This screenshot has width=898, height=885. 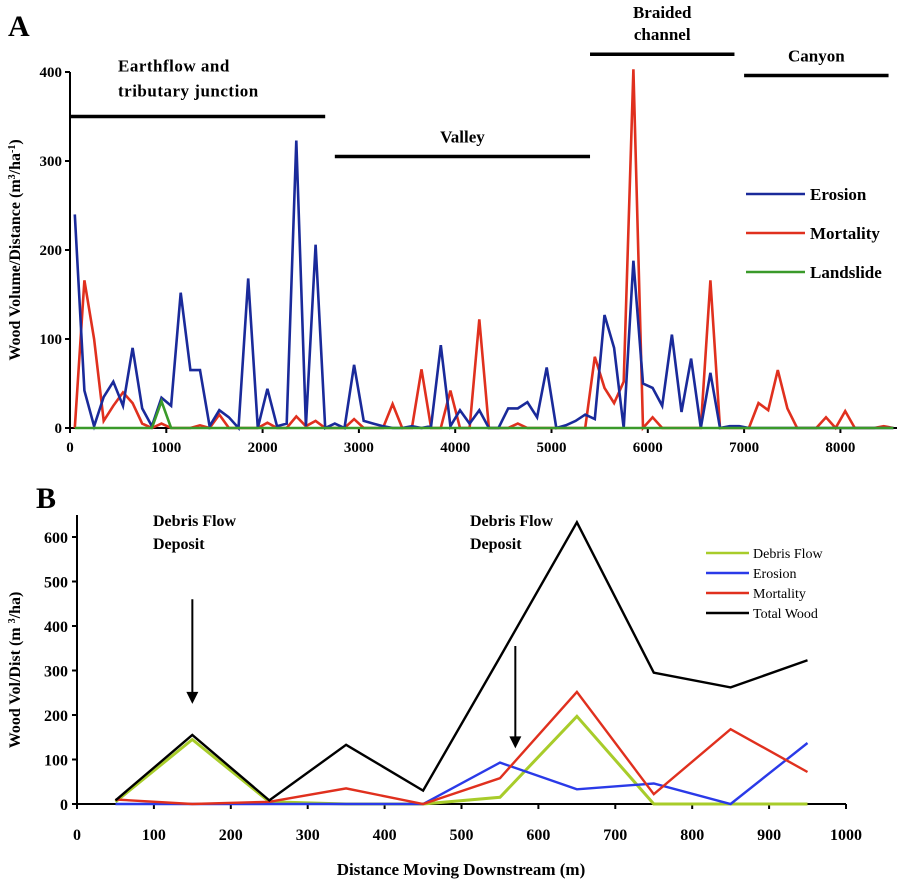 What do you see at coordinates (46, 498) in the screenshot?
I see `panel-b-label: B` at bounding box center [46, 498].